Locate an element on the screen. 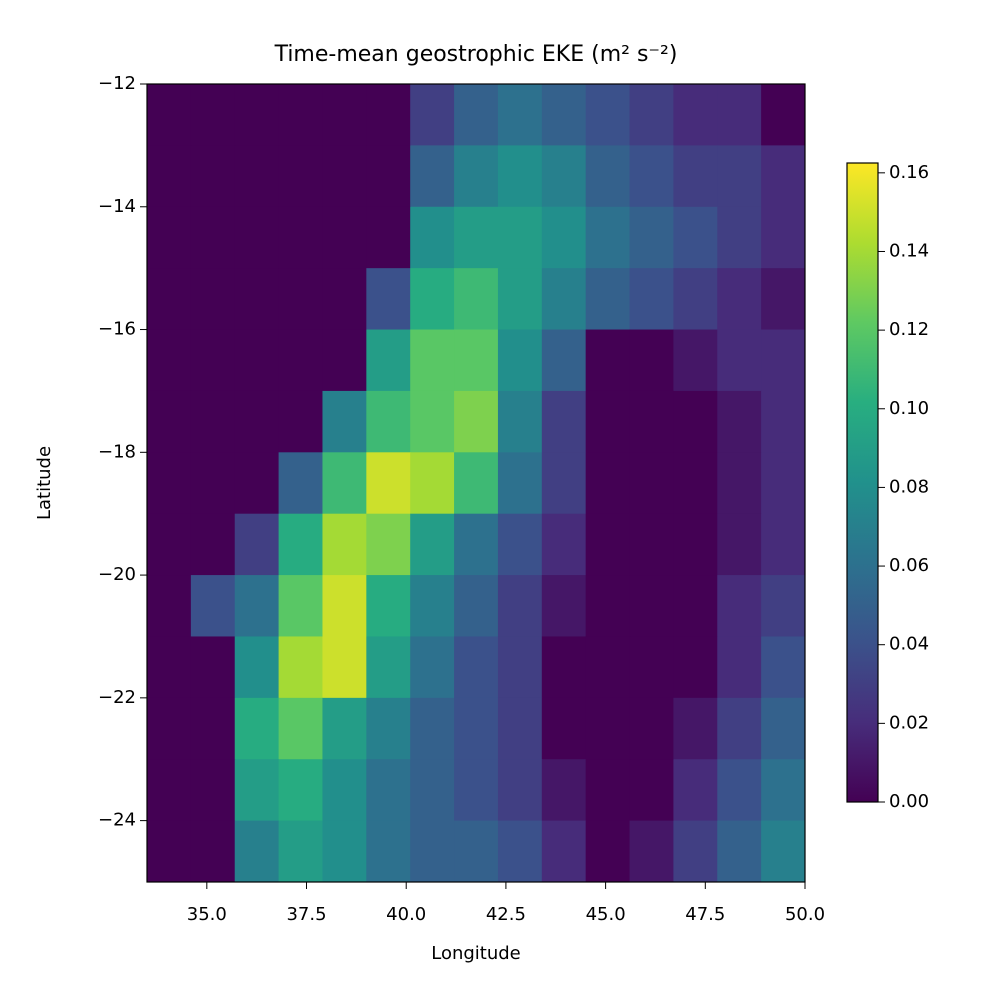 The width and height of the screenshot is (1000, 1000). colorbar-tick-label: 0.14 is located at coordinates (909, 250).